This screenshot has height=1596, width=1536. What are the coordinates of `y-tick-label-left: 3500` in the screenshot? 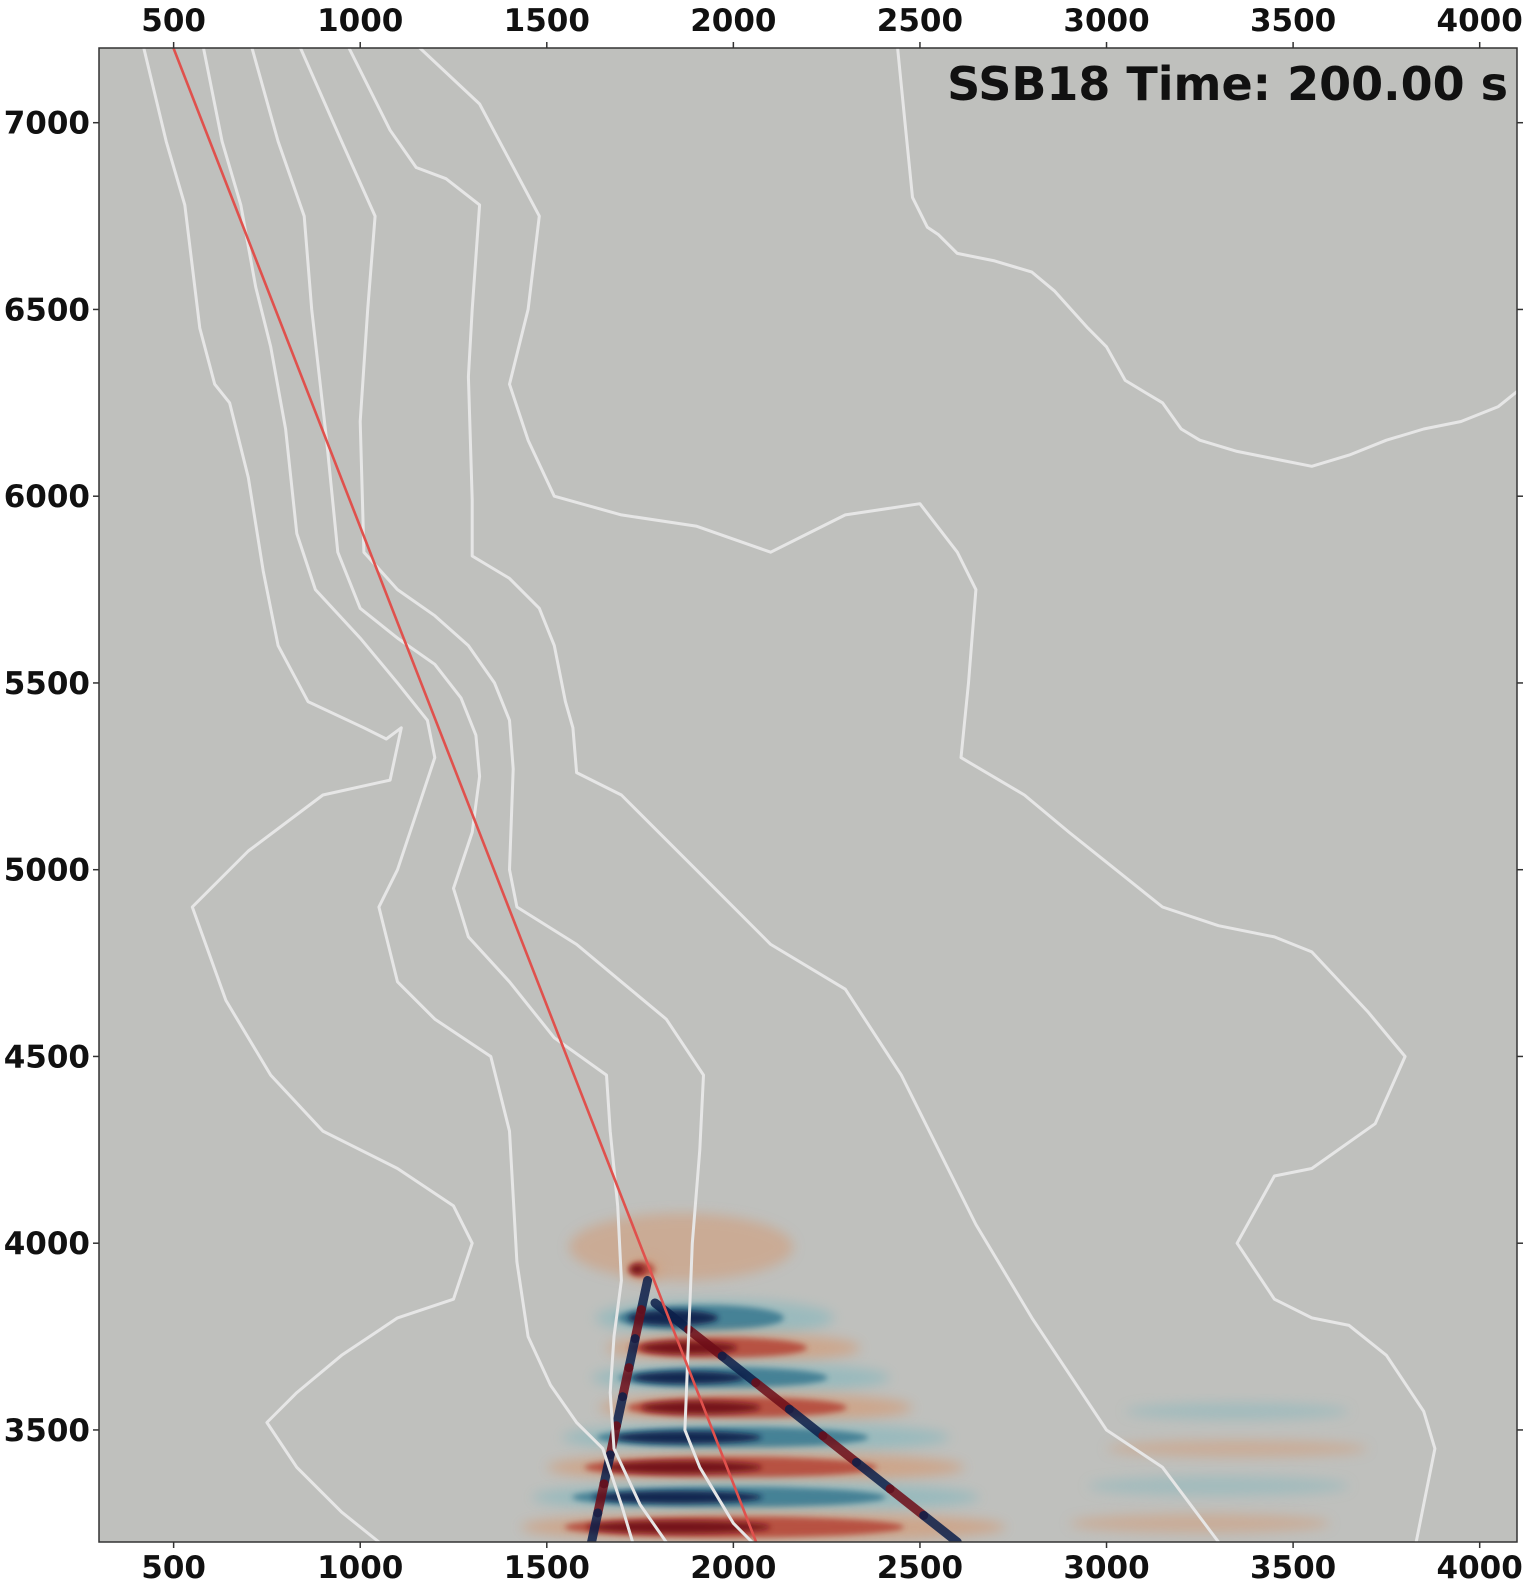 It's located at (47, 1431).